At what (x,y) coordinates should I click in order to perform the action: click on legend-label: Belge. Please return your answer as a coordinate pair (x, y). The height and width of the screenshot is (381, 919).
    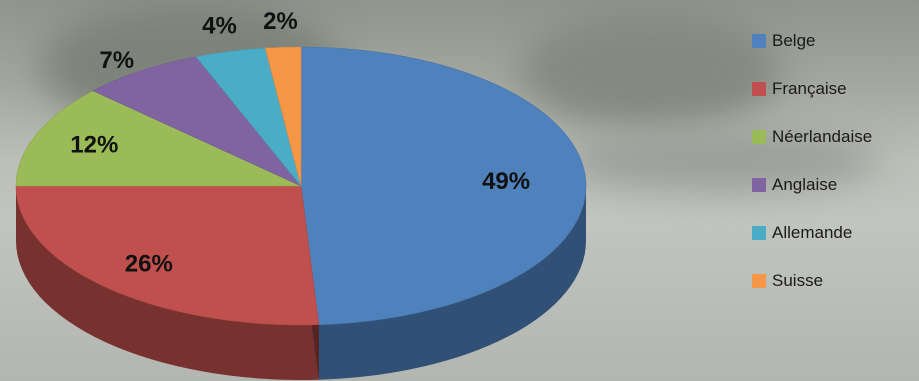
    Looking at the image, I should click on (794, 40).